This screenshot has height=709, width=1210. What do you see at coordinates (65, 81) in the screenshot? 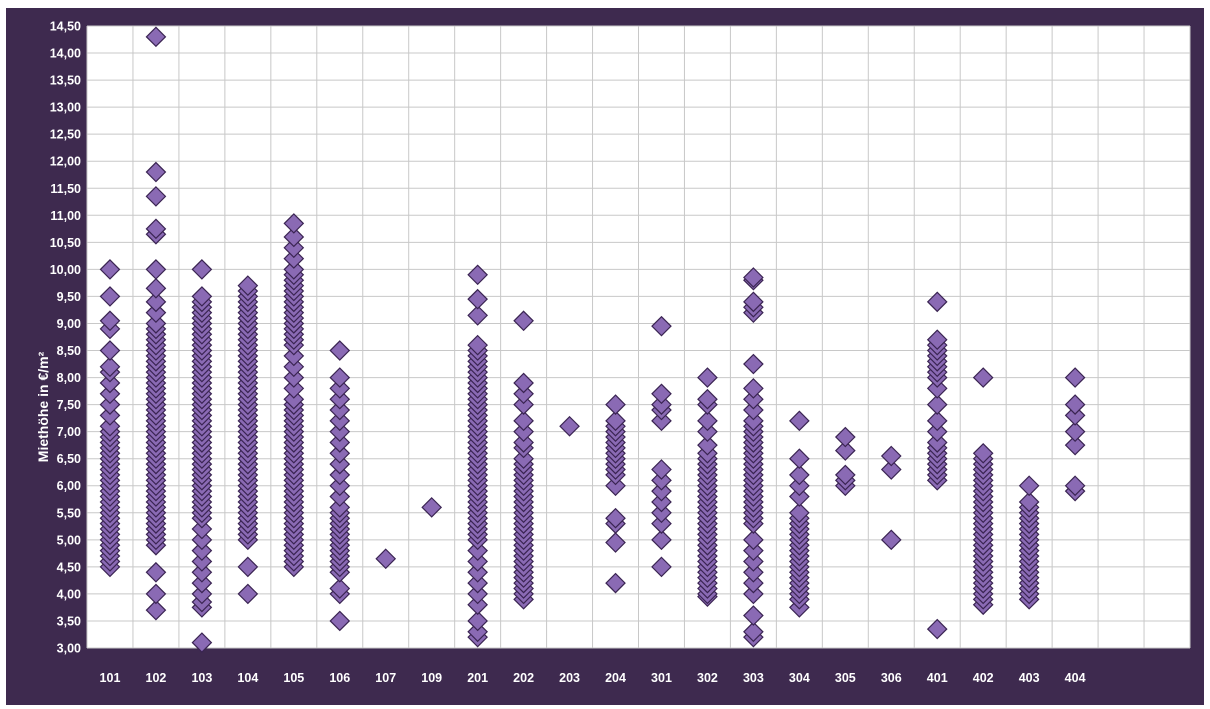
I see `y-tick-label: 13,50` at bounding box center [65, 81].